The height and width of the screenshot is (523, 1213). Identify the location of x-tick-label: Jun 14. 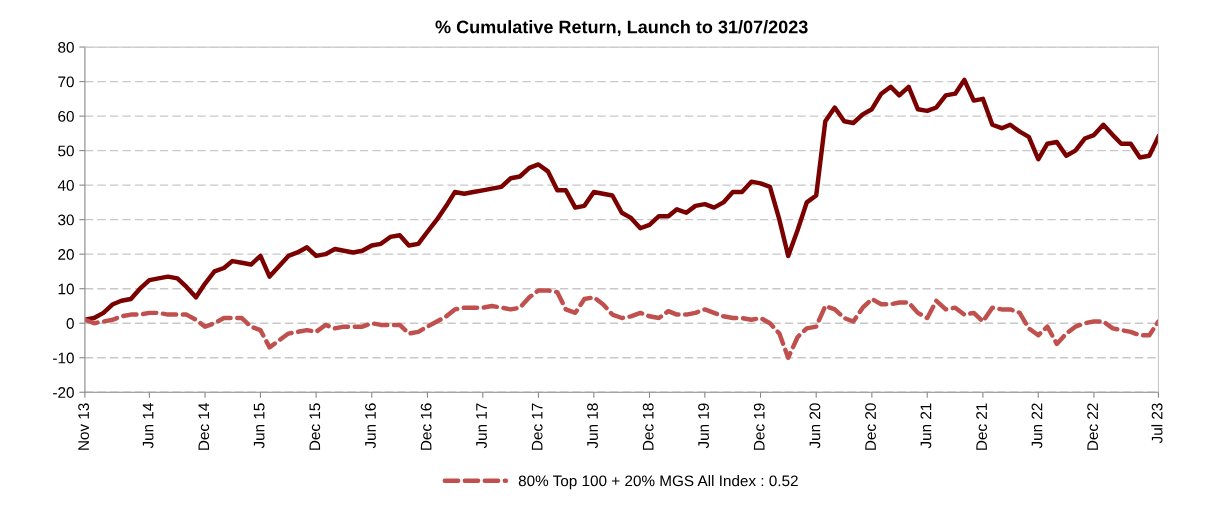
(148, 426).